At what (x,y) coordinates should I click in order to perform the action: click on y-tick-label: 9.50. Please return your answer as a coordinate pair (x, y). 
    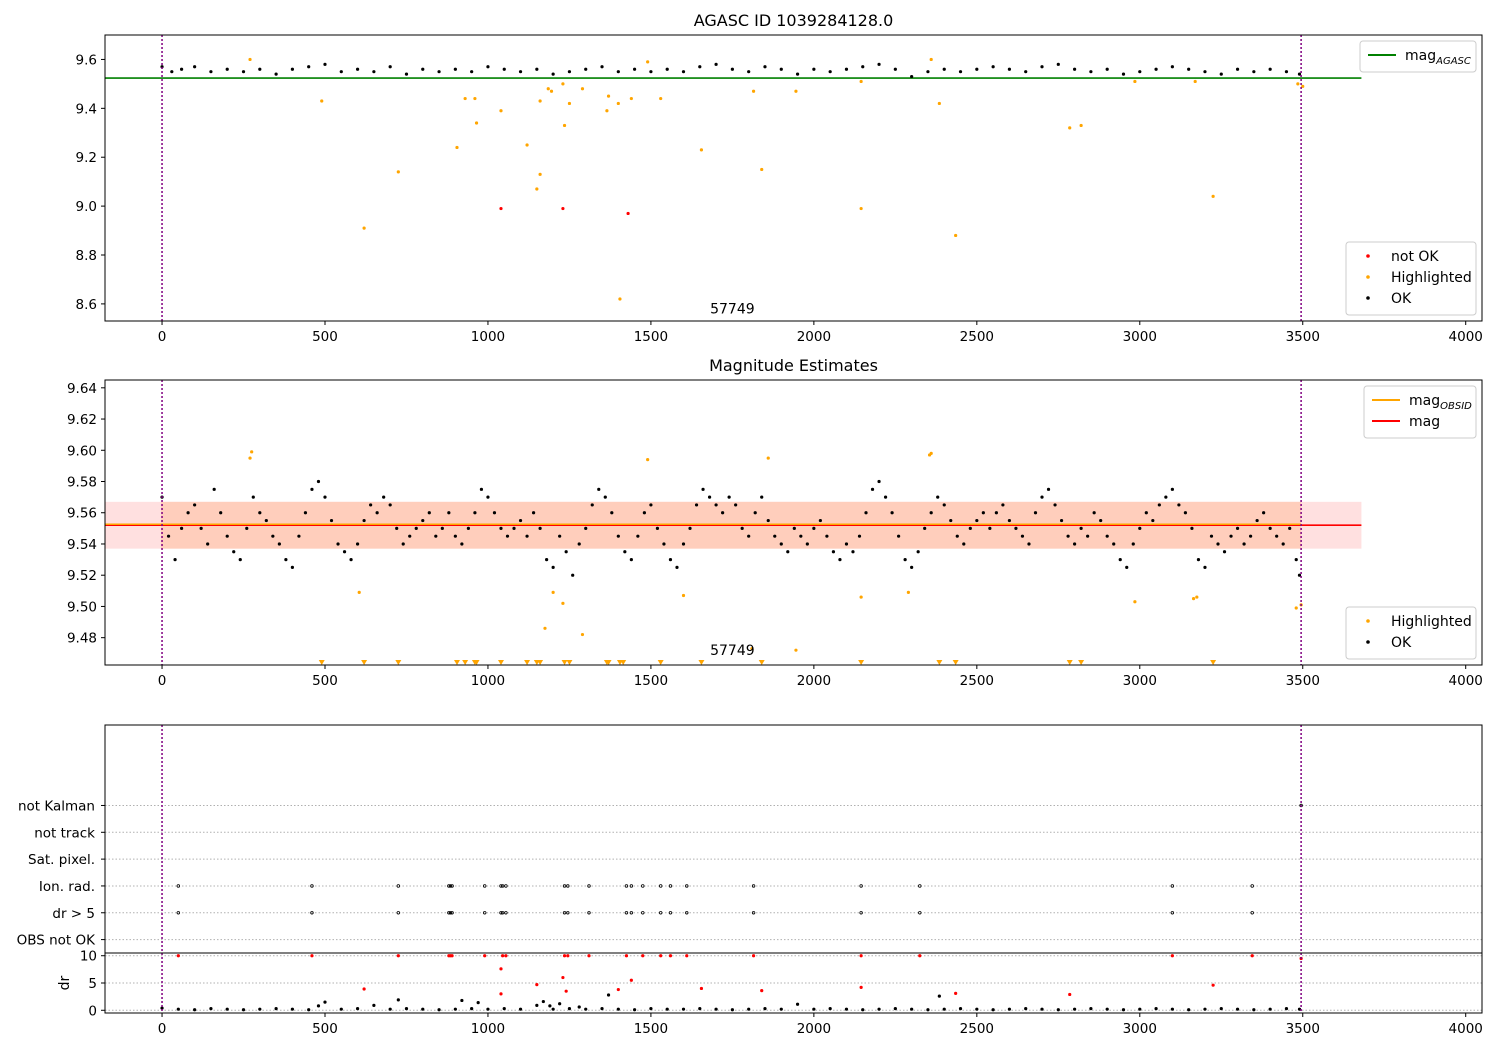
    Looking at the image, I should click on (82, 607).